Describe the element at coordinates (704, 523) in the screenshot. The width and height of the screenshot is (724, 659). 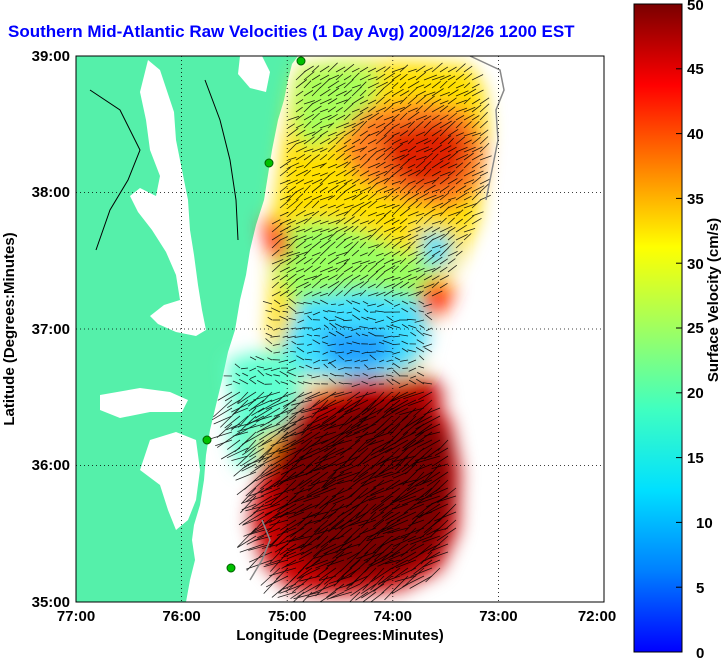
I see `colorbar-tick-label: 10` at that location.